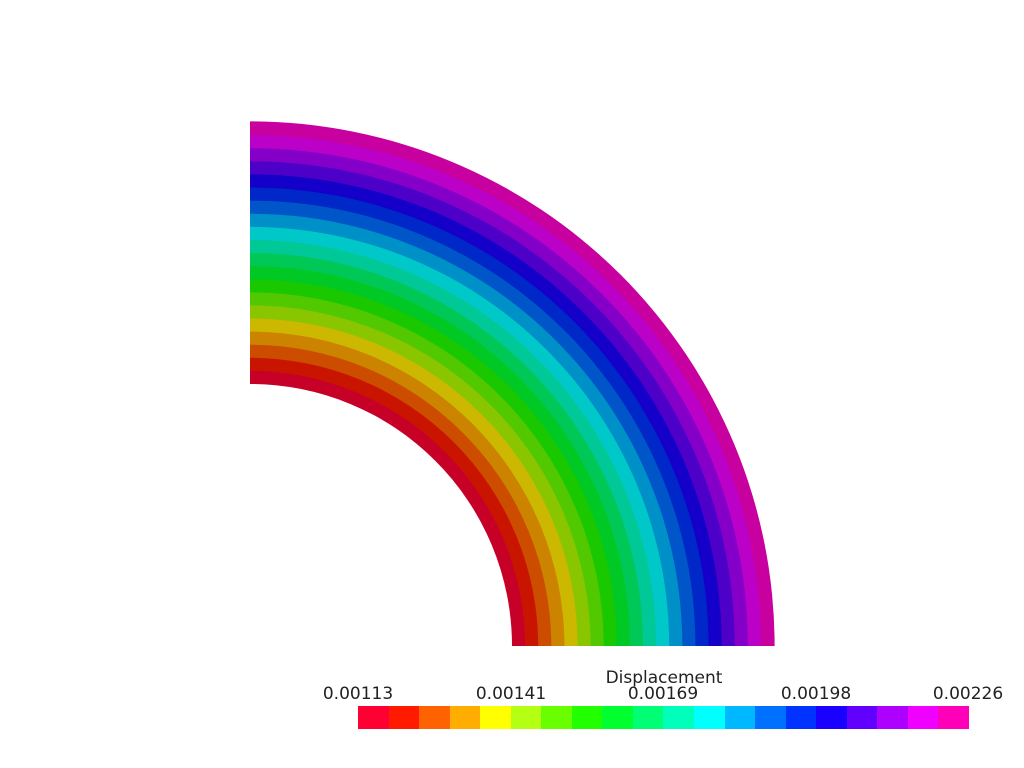 This screenshot has height=768, width=1024. What do you see at coordinates (358, 694) in the screenshot?
I see `colorbar-tick-min: 0.00113` at bounding box center [358, 694].